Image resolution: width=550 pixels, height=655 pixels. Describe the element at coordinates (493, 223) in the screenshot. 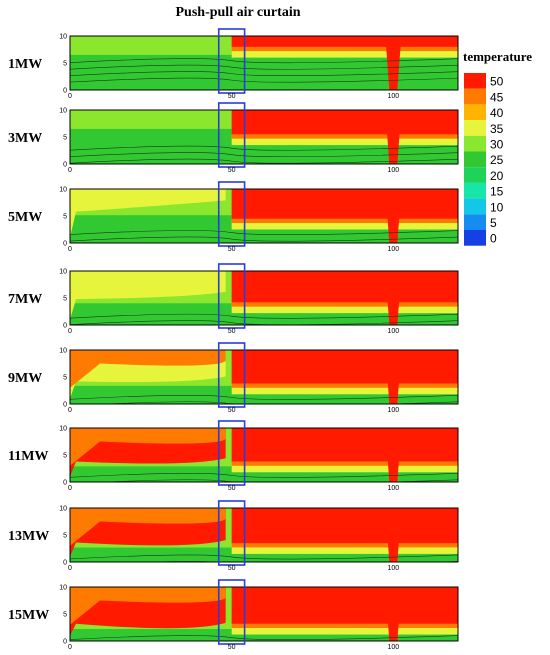

I see `legend-label-5: 5` at that location.